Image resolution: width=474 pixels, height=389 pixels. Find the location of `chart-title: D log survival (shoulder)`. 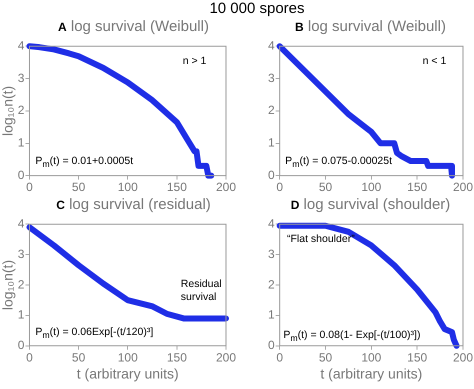

chart-title: D log survival (shoulder) is located at coordinates (371, 205).